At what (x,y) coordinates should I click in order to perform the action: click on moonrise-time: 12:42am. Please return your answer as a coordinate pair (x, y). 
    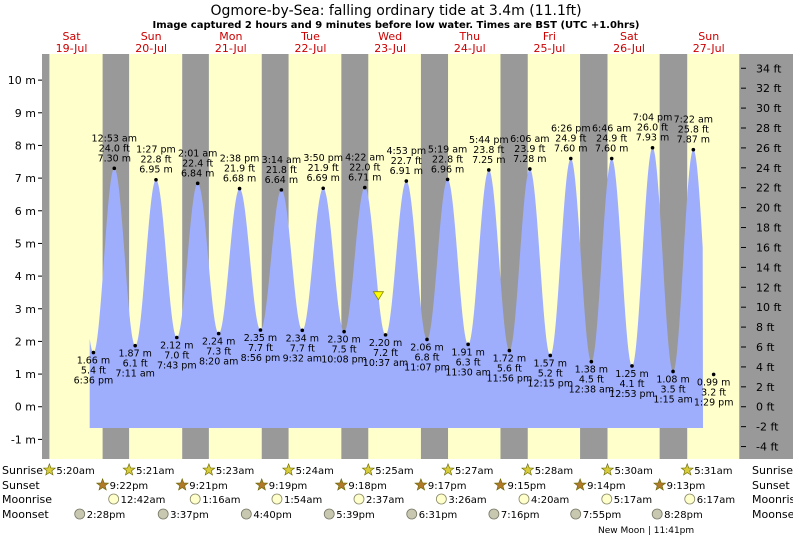
    Looking at the image, I should click on (143, 500).